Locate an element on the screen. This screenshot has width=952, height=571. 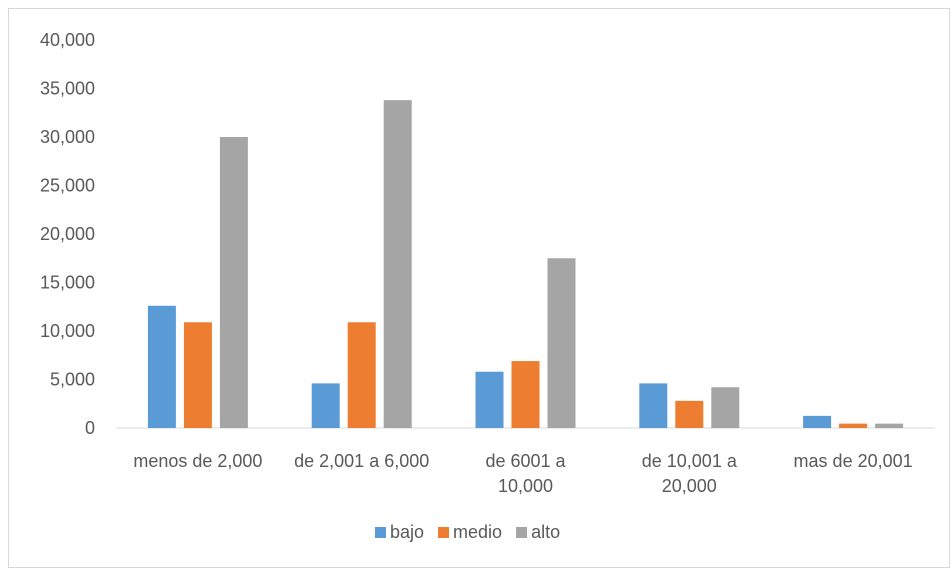
x-category-label: 10,000 is located at coordinates (525, 486).